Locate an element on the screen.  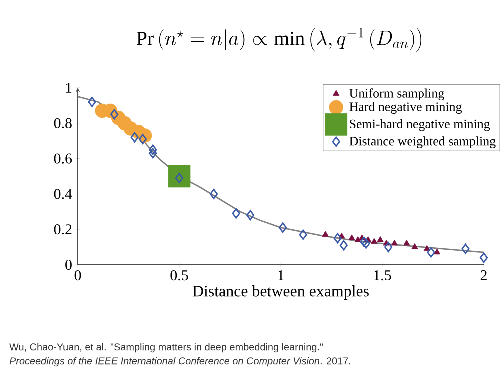
x-tick-label: 1.5 is located at coordinates (383, 275).